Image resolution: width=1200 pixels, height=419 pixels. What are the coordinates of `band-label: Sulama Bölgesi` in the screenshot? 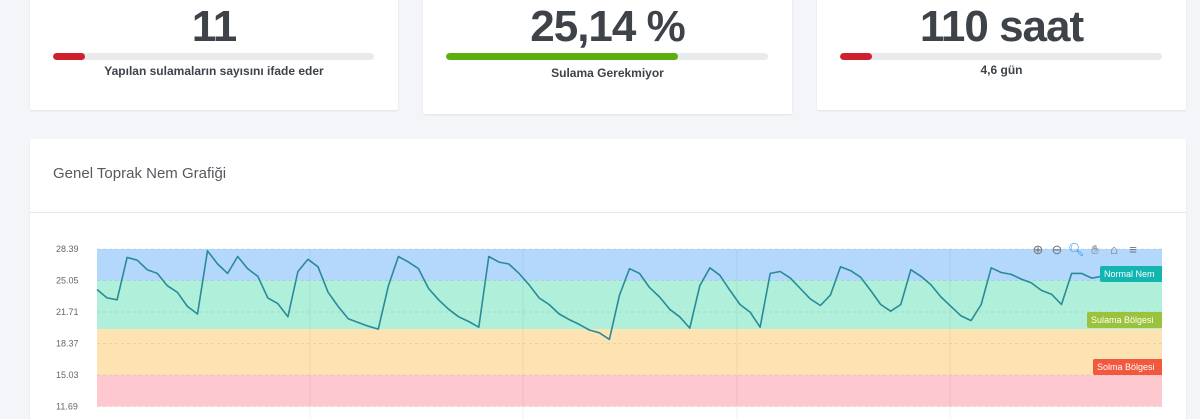 It's located at (1124, 320).